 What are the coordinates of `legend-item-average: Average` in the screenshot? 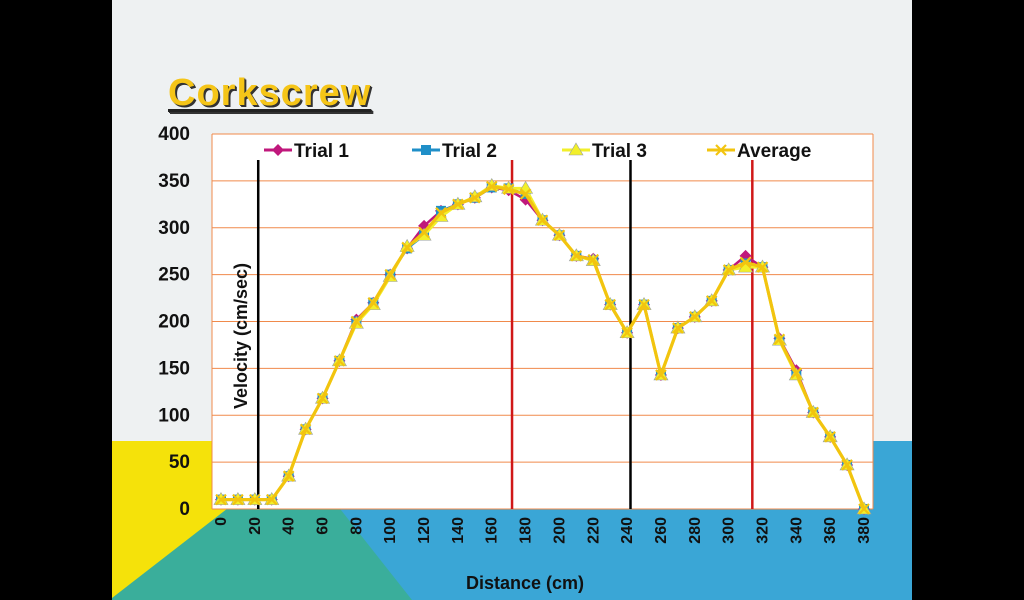 It's located at (759, 151).